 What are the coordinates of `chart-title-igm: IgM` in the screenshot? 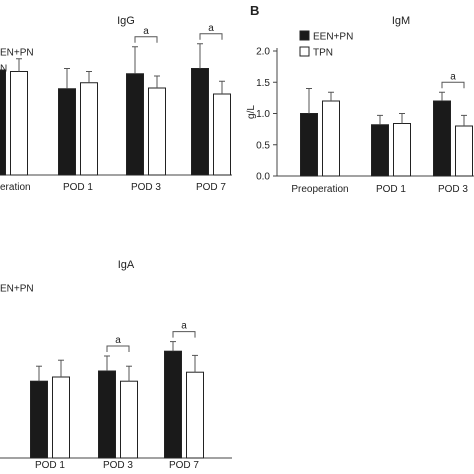 It's located at (401, 21).